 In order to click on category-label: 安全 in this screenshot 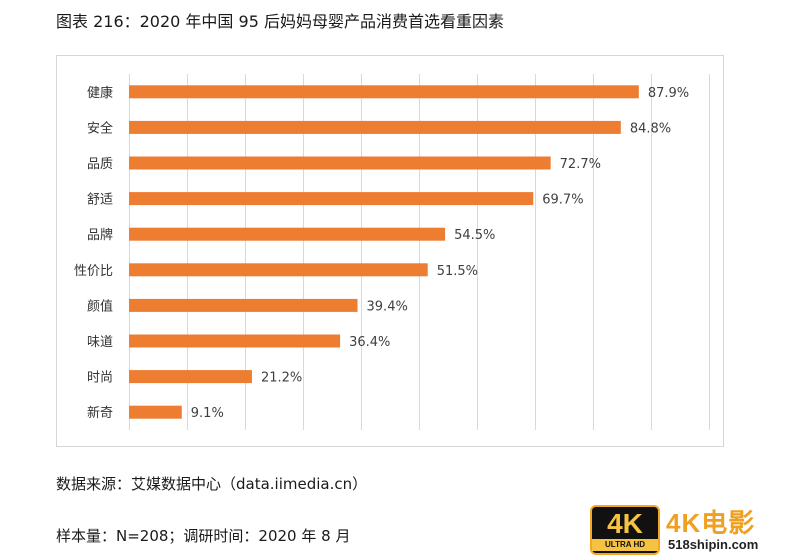, I will do `click(100, 128)`.